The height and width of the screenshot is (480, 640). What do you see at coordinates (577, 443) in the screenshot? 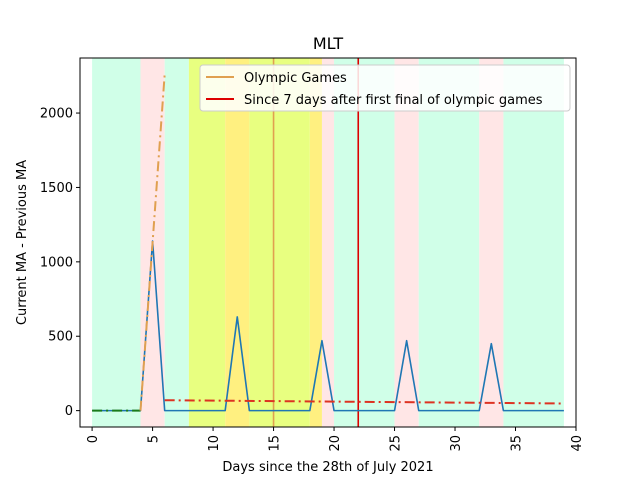
I see `x-tick-label: 40` at bounding box center [577, 443].